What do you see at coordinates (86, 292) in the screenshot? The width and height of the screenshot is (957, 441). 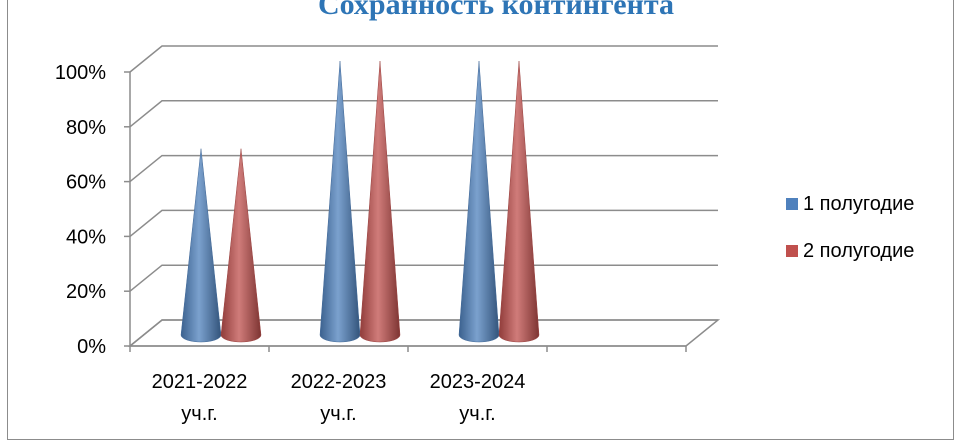 I see `y-tick-label: 20%` at bounding box center [86, 292].